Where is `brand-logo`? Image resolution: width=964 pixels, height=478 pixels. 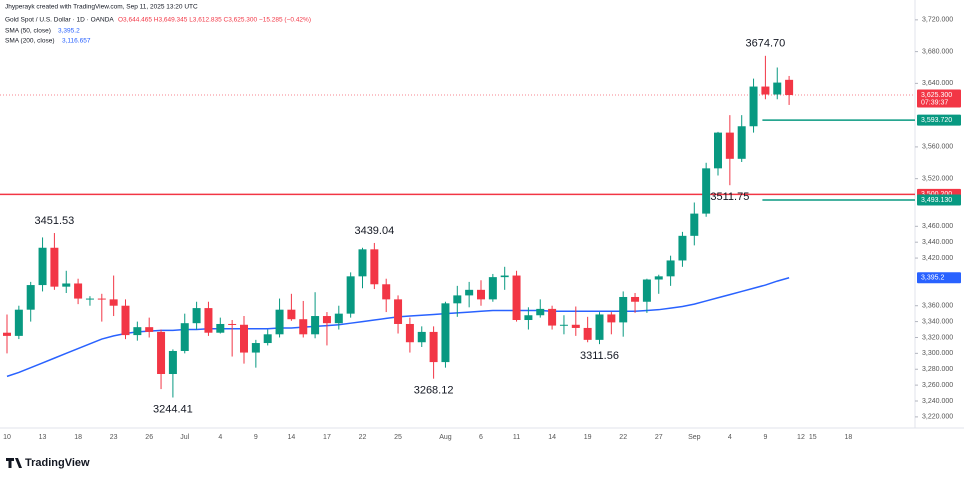
brand-logo is located at coordinates (14, 463).